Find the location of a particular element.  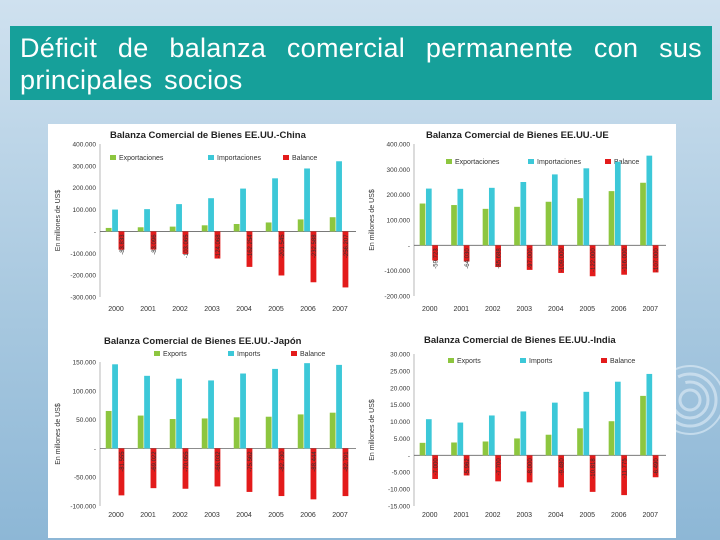

balance-data-label: -5.962 is located at coordinates (468, 467).